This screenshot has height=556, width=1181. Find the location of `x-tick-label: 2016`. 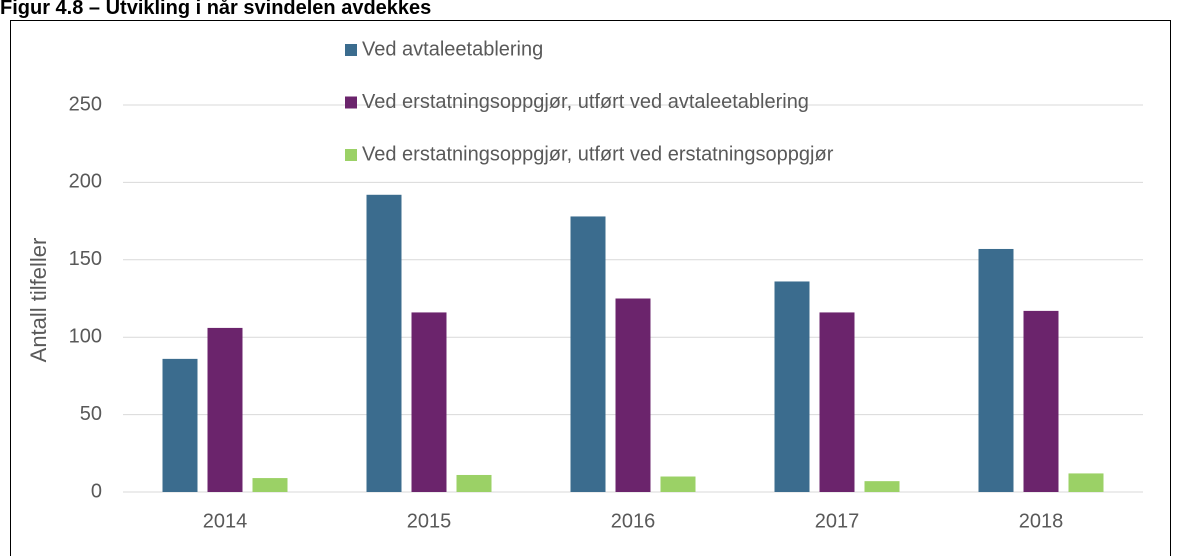

x-tick-label: 2016 is located at coordinates (633, 521).